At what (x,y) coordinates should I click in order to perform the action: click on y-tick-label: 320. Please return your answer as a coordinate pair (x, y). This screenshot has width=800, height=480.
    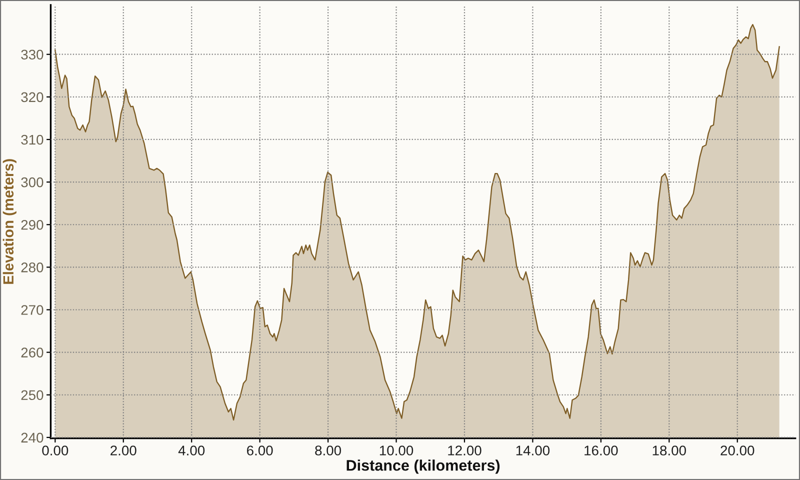
    Looking at the image, I should click on (32, 97).